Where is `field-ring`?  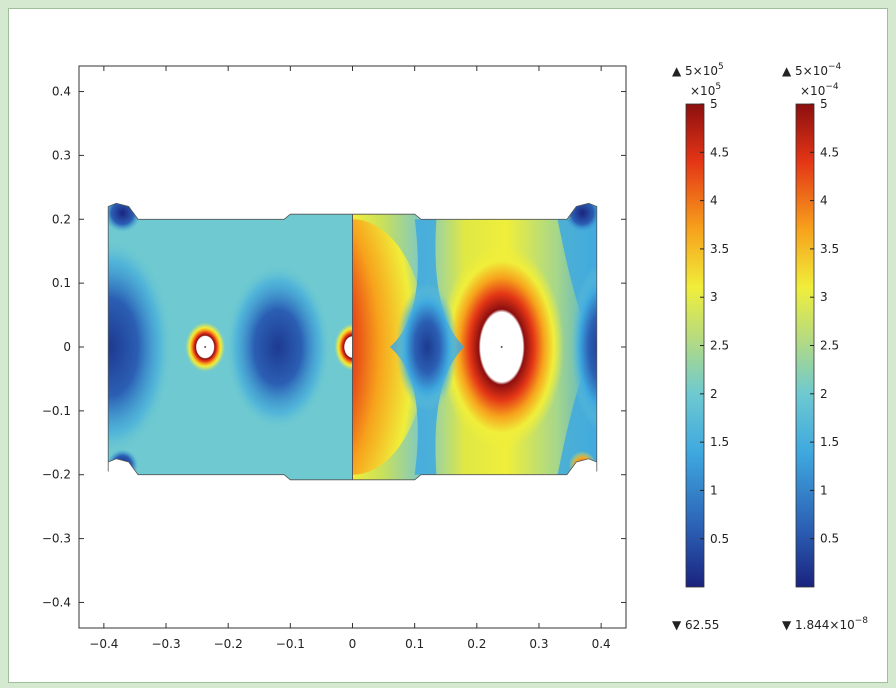
field-ring is located at coordinates (390, 347).